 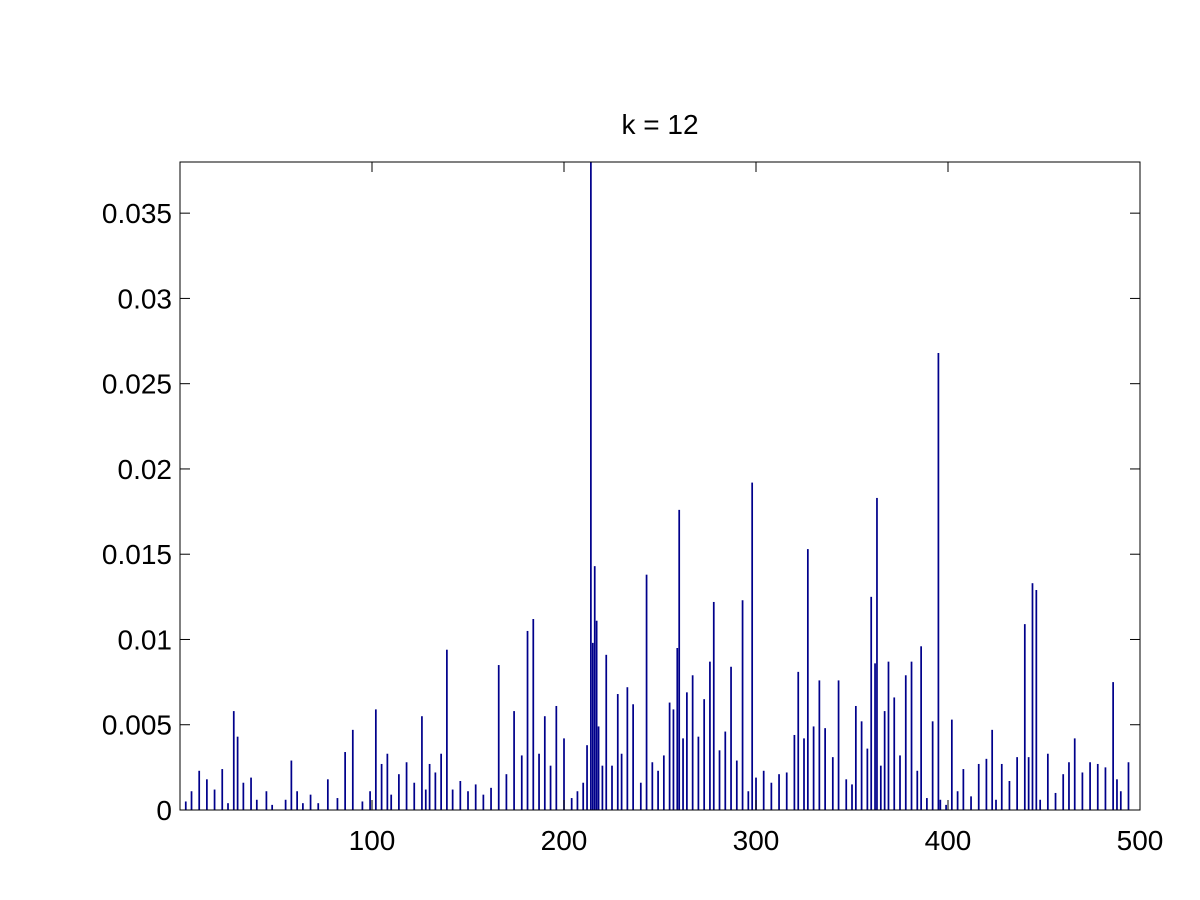 What do you see at coordinates (1140, 840) in the screenshot?
I see `x-tick-label: 500` at bounding box center [1140, 840].